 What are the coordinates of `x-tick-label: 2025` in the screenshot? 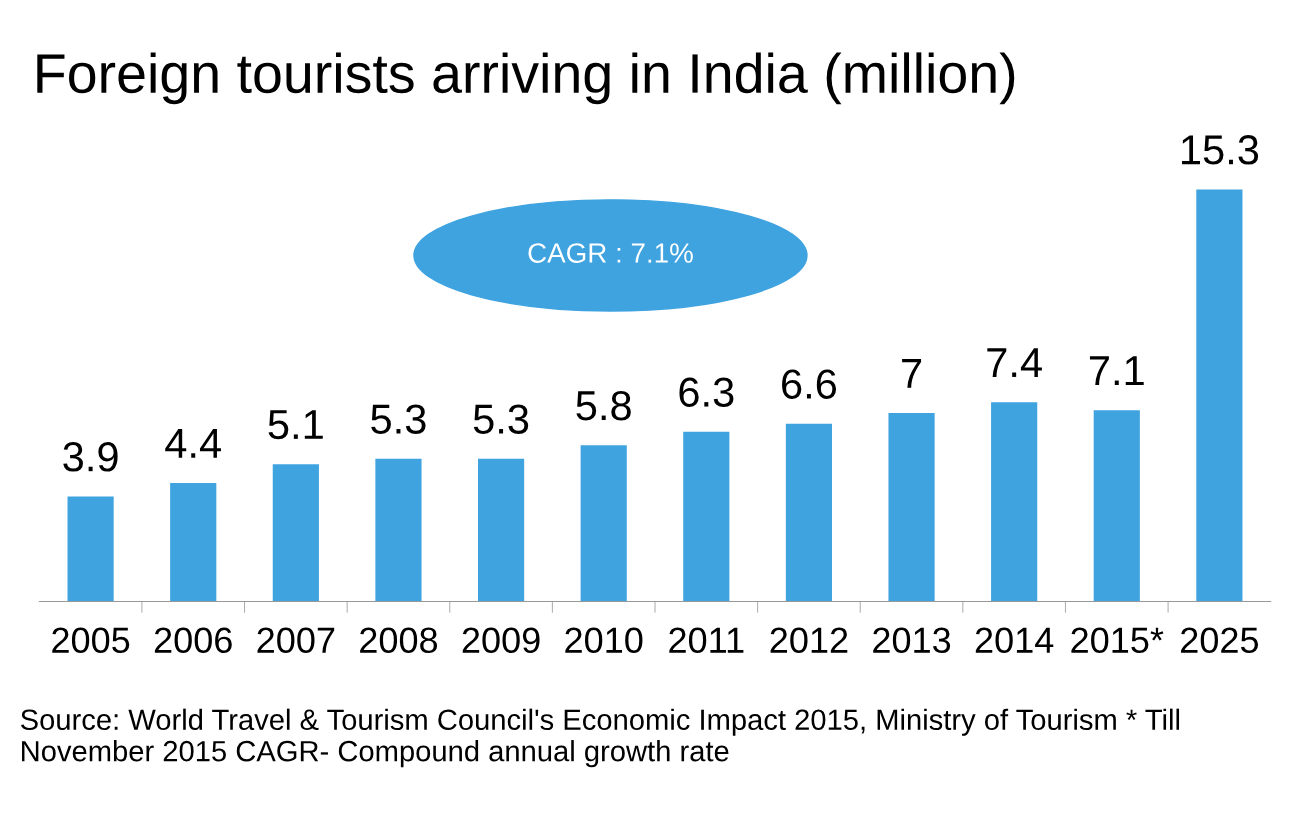 It's located at (1220, 640).